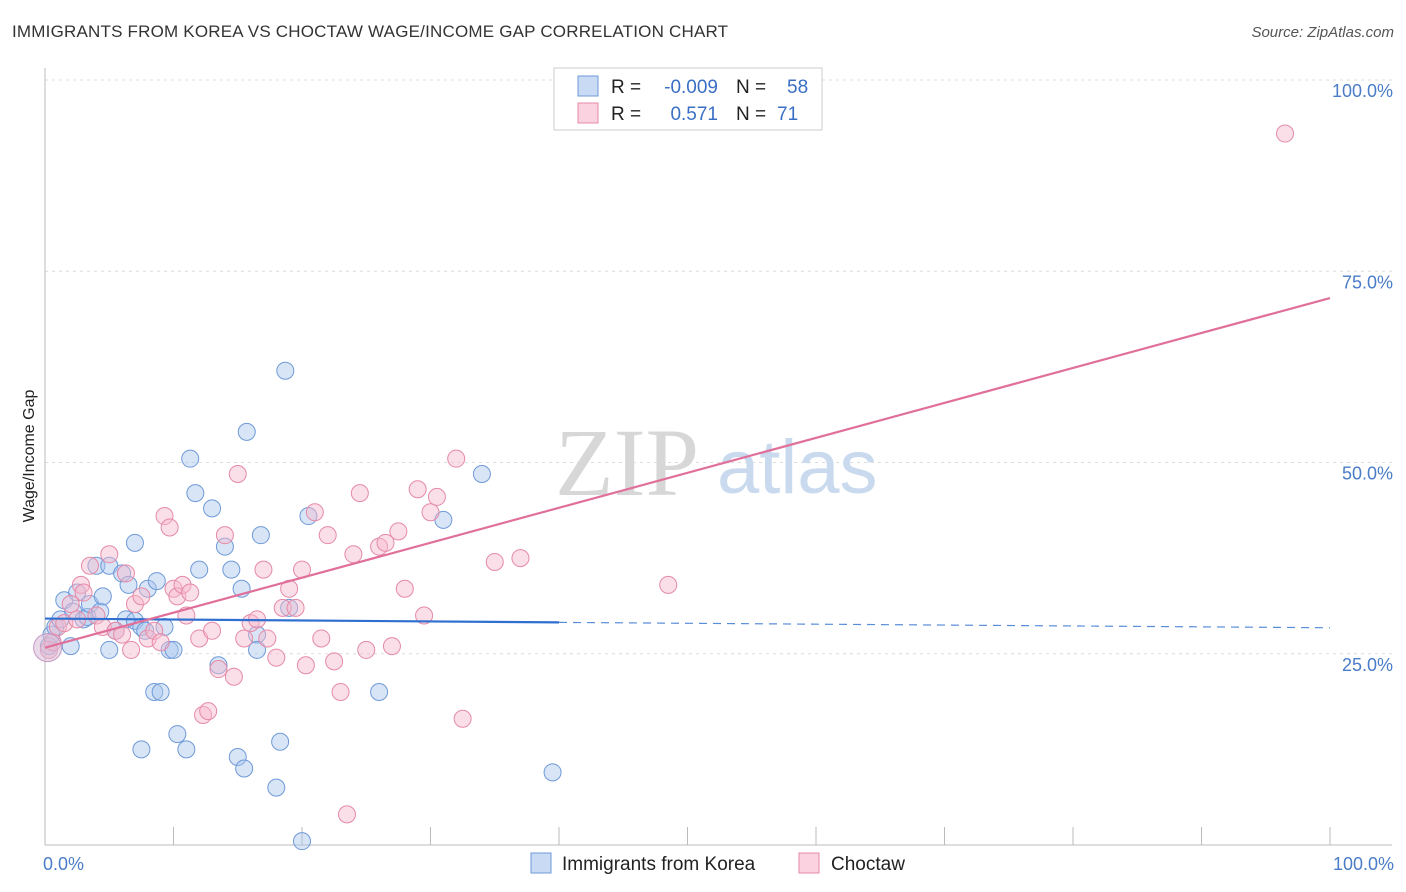  Describe the element at coordinates (1362, 378) in the screenshot. I see `y-tick-labels: 25.0% 50.0% 75.0% 100.0%` at that location.